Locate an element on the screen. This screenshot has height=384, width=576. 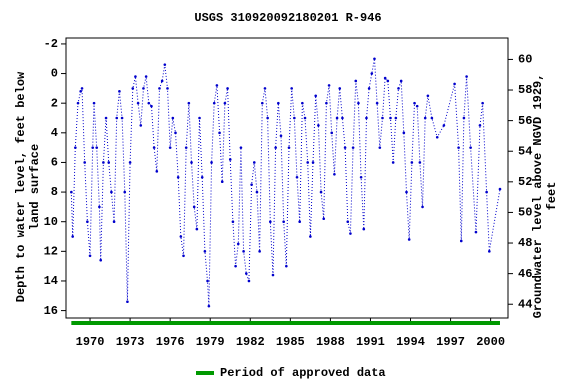
x-tick-label: 1997 is located at coordinates (450, 342).